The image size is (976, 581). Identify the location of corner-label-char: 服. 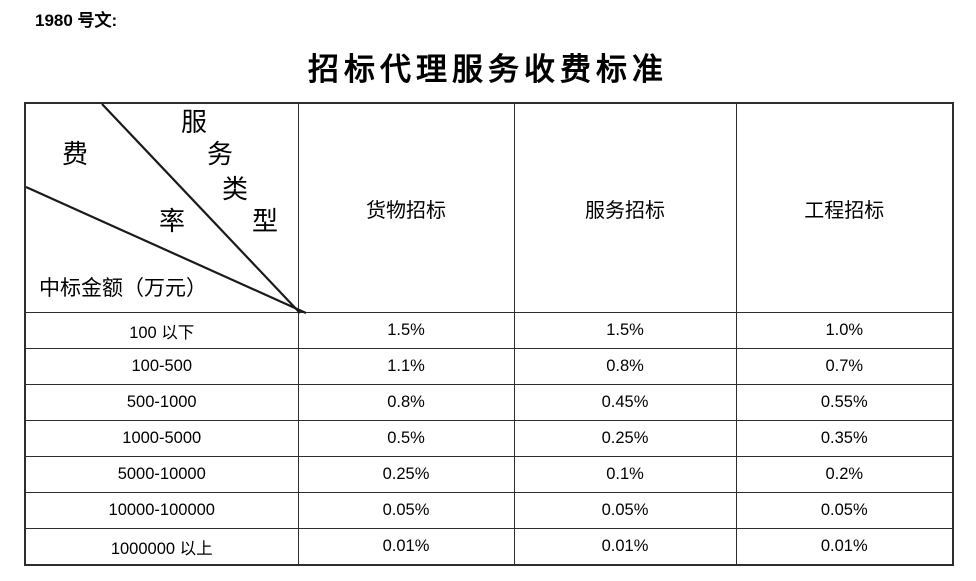
(194, 122).